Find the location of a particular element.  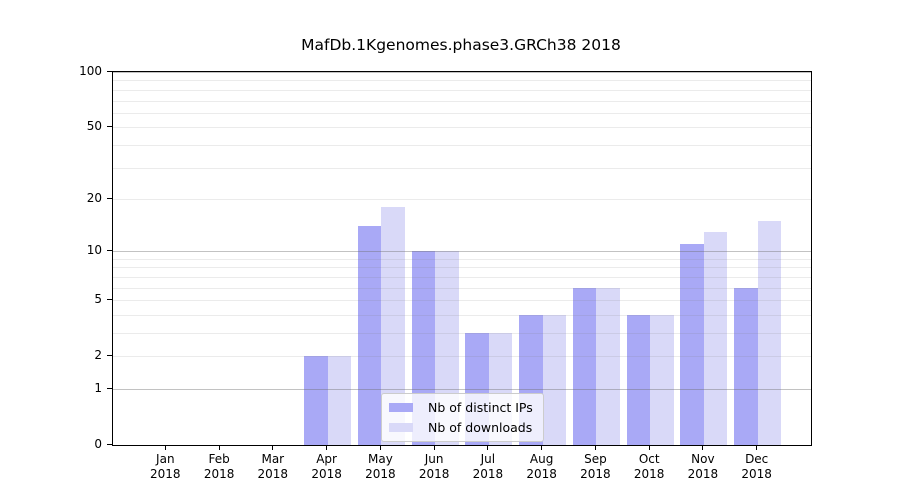

x-tick-line: Jun is located at coordinates (434, 459).